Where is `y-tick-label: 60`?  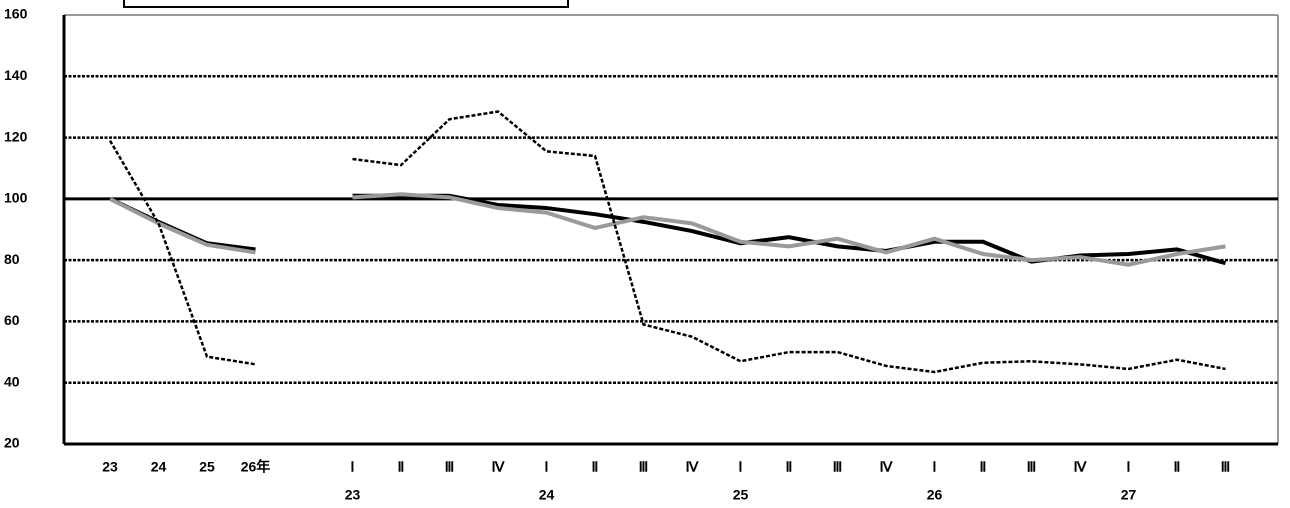 y-tick-label: 60 is located at coordinates (12, 320).